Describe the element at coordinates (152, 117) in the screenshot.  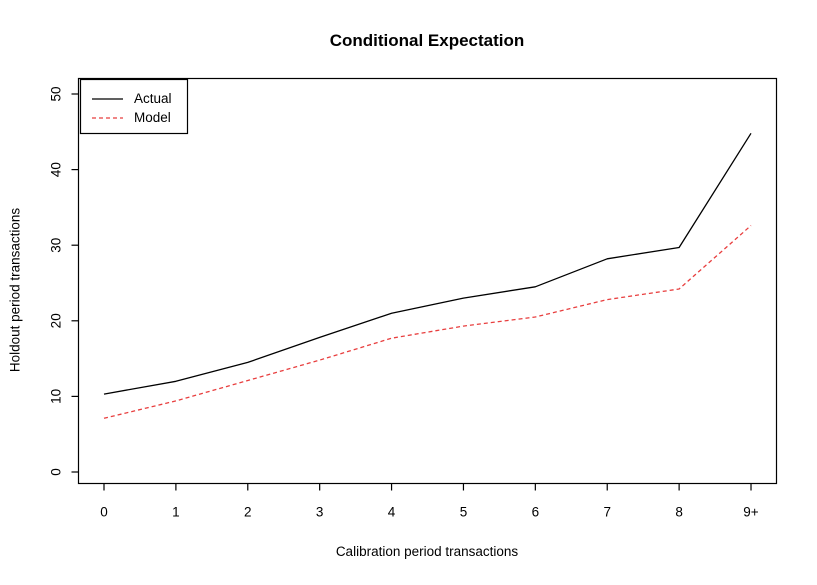
I see `legend-label-model: Model` at that location.